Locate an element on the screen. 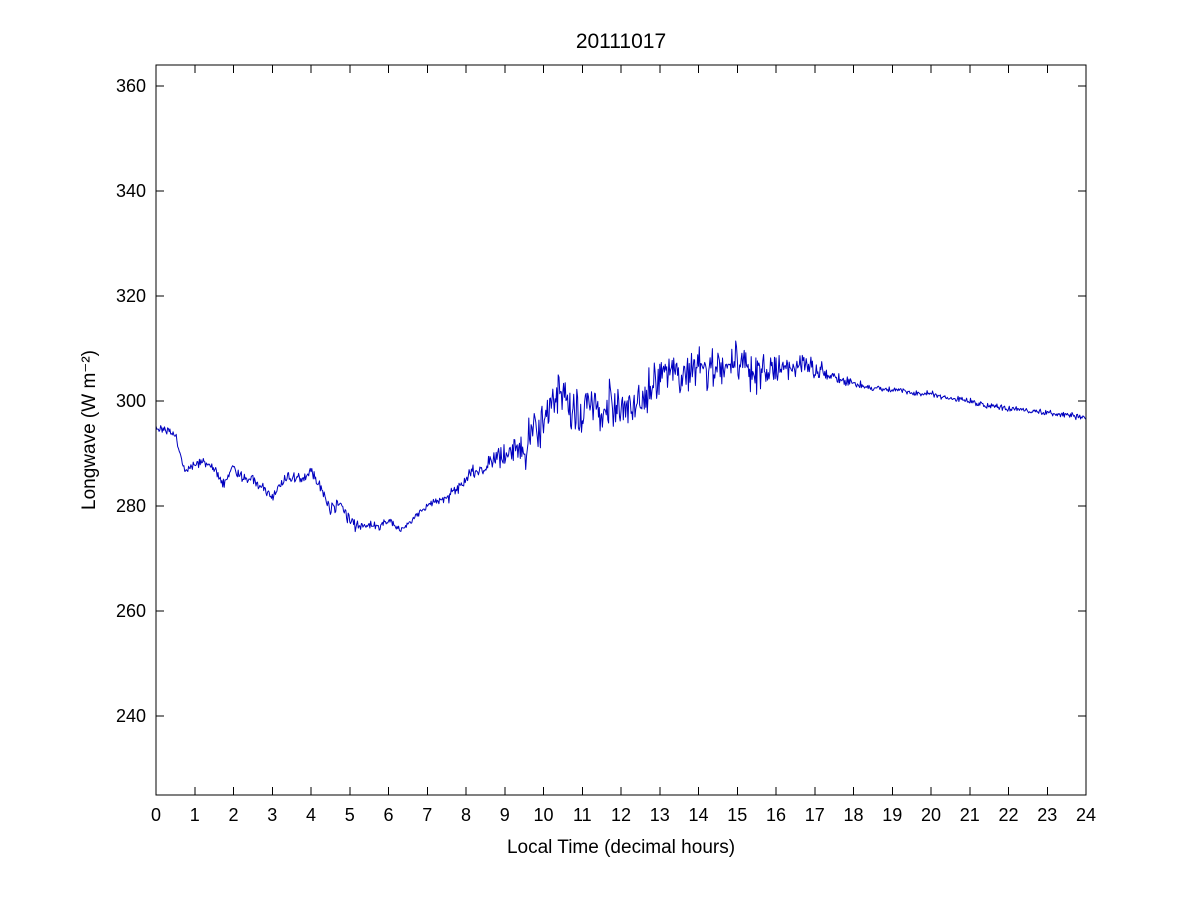  x-tick-label: 5 is located at coordinates (350, 815).